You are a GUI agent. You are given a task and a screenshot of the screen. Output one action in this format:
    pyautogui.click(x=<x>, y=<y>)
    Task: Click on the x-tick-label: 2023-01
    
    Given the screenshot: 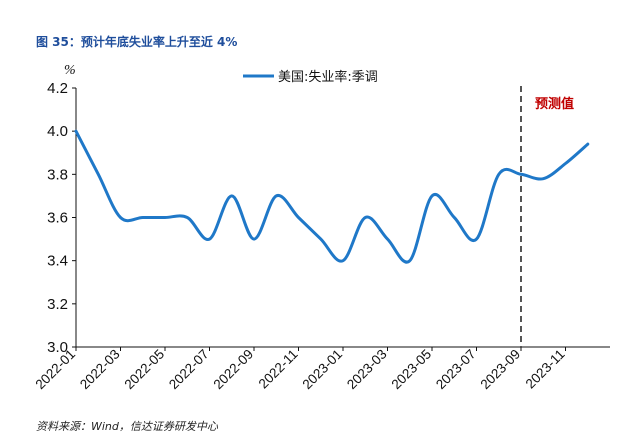 What is the action you would take?
    pyautogui.click(x=322, y=370)
    